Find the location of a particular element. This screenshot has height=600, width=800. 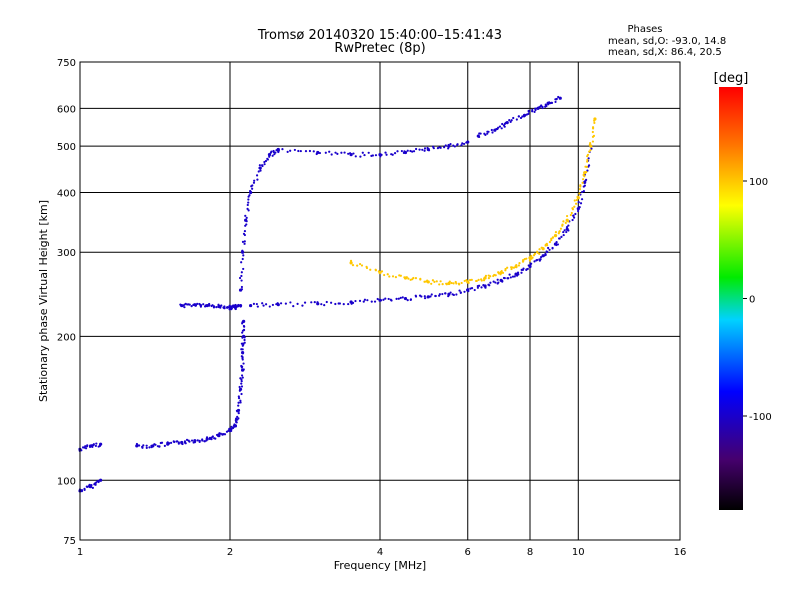

x-tick-label: 8 is located at coordinates (530, 552).